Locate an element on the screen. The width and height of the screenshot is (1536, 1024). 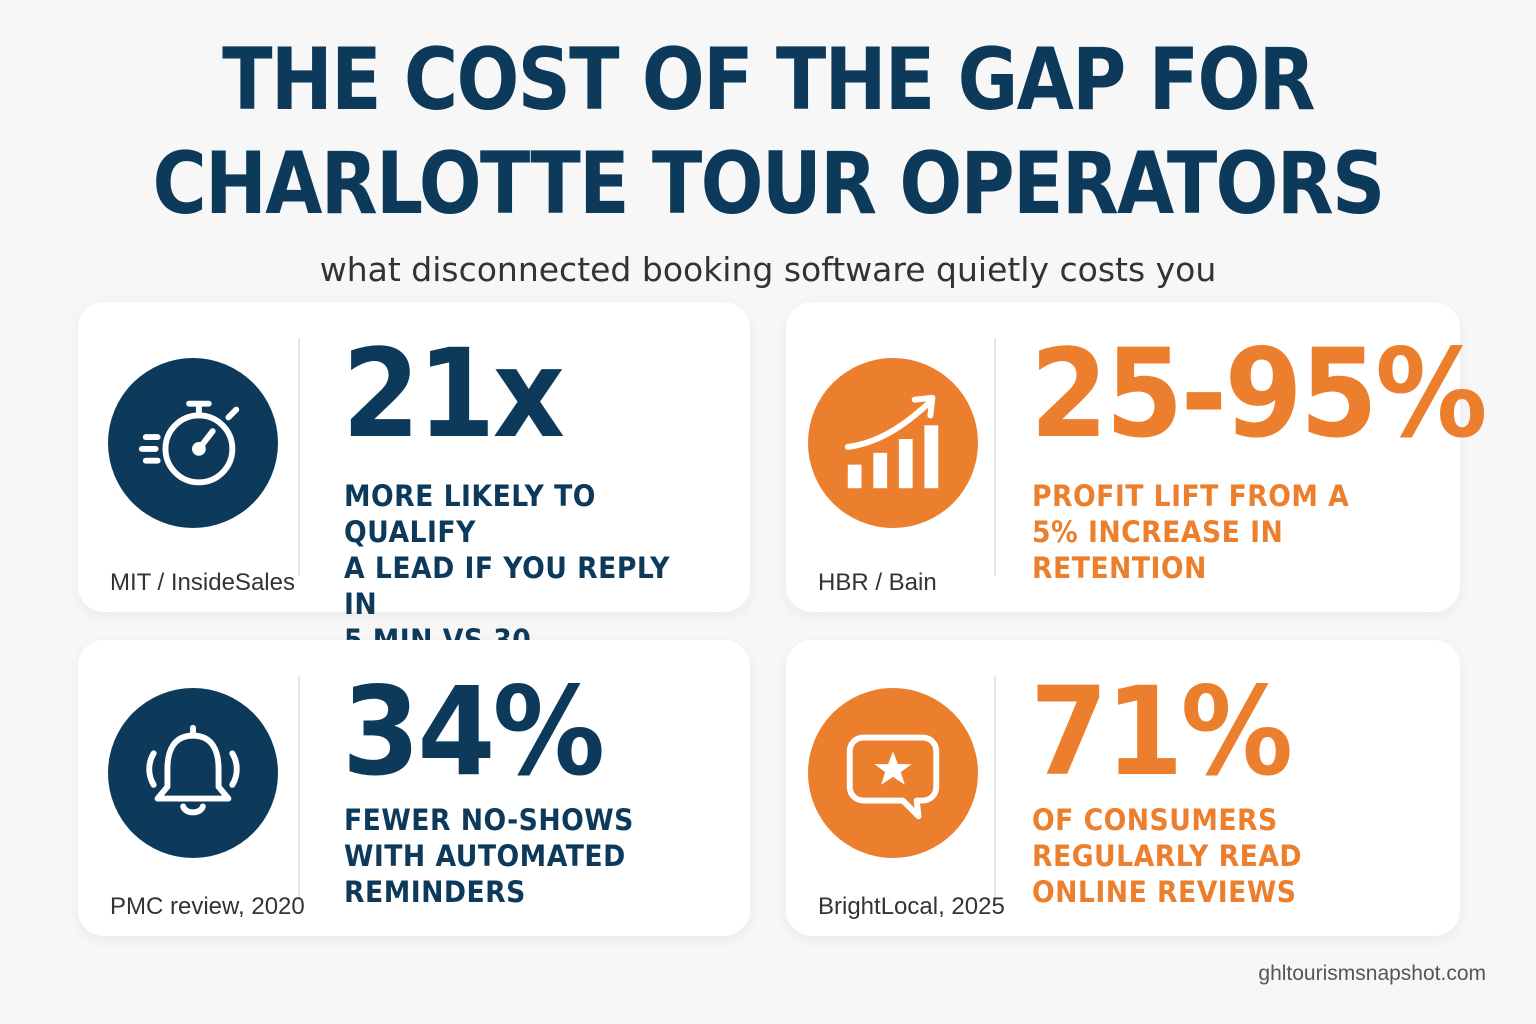
stat-source: HBR / Bain is located at coordinates (877, 582).